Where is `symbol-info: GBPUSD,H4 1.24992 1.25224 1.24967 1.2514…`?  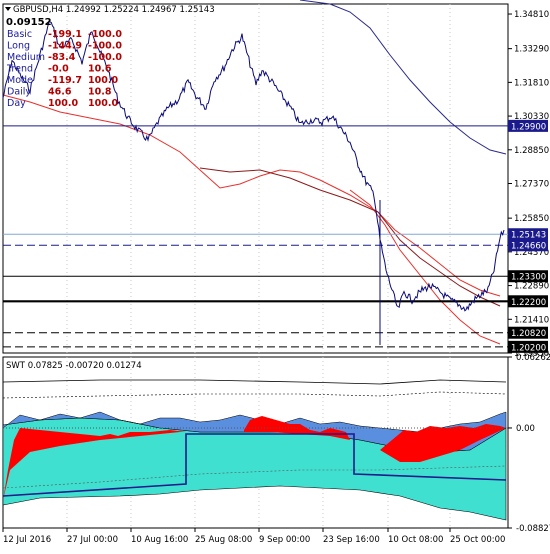
symbol-info: GBPUSD,H4 1.24992 1.25224 1.24967 1.2514… is located at coordinates (114, 10).